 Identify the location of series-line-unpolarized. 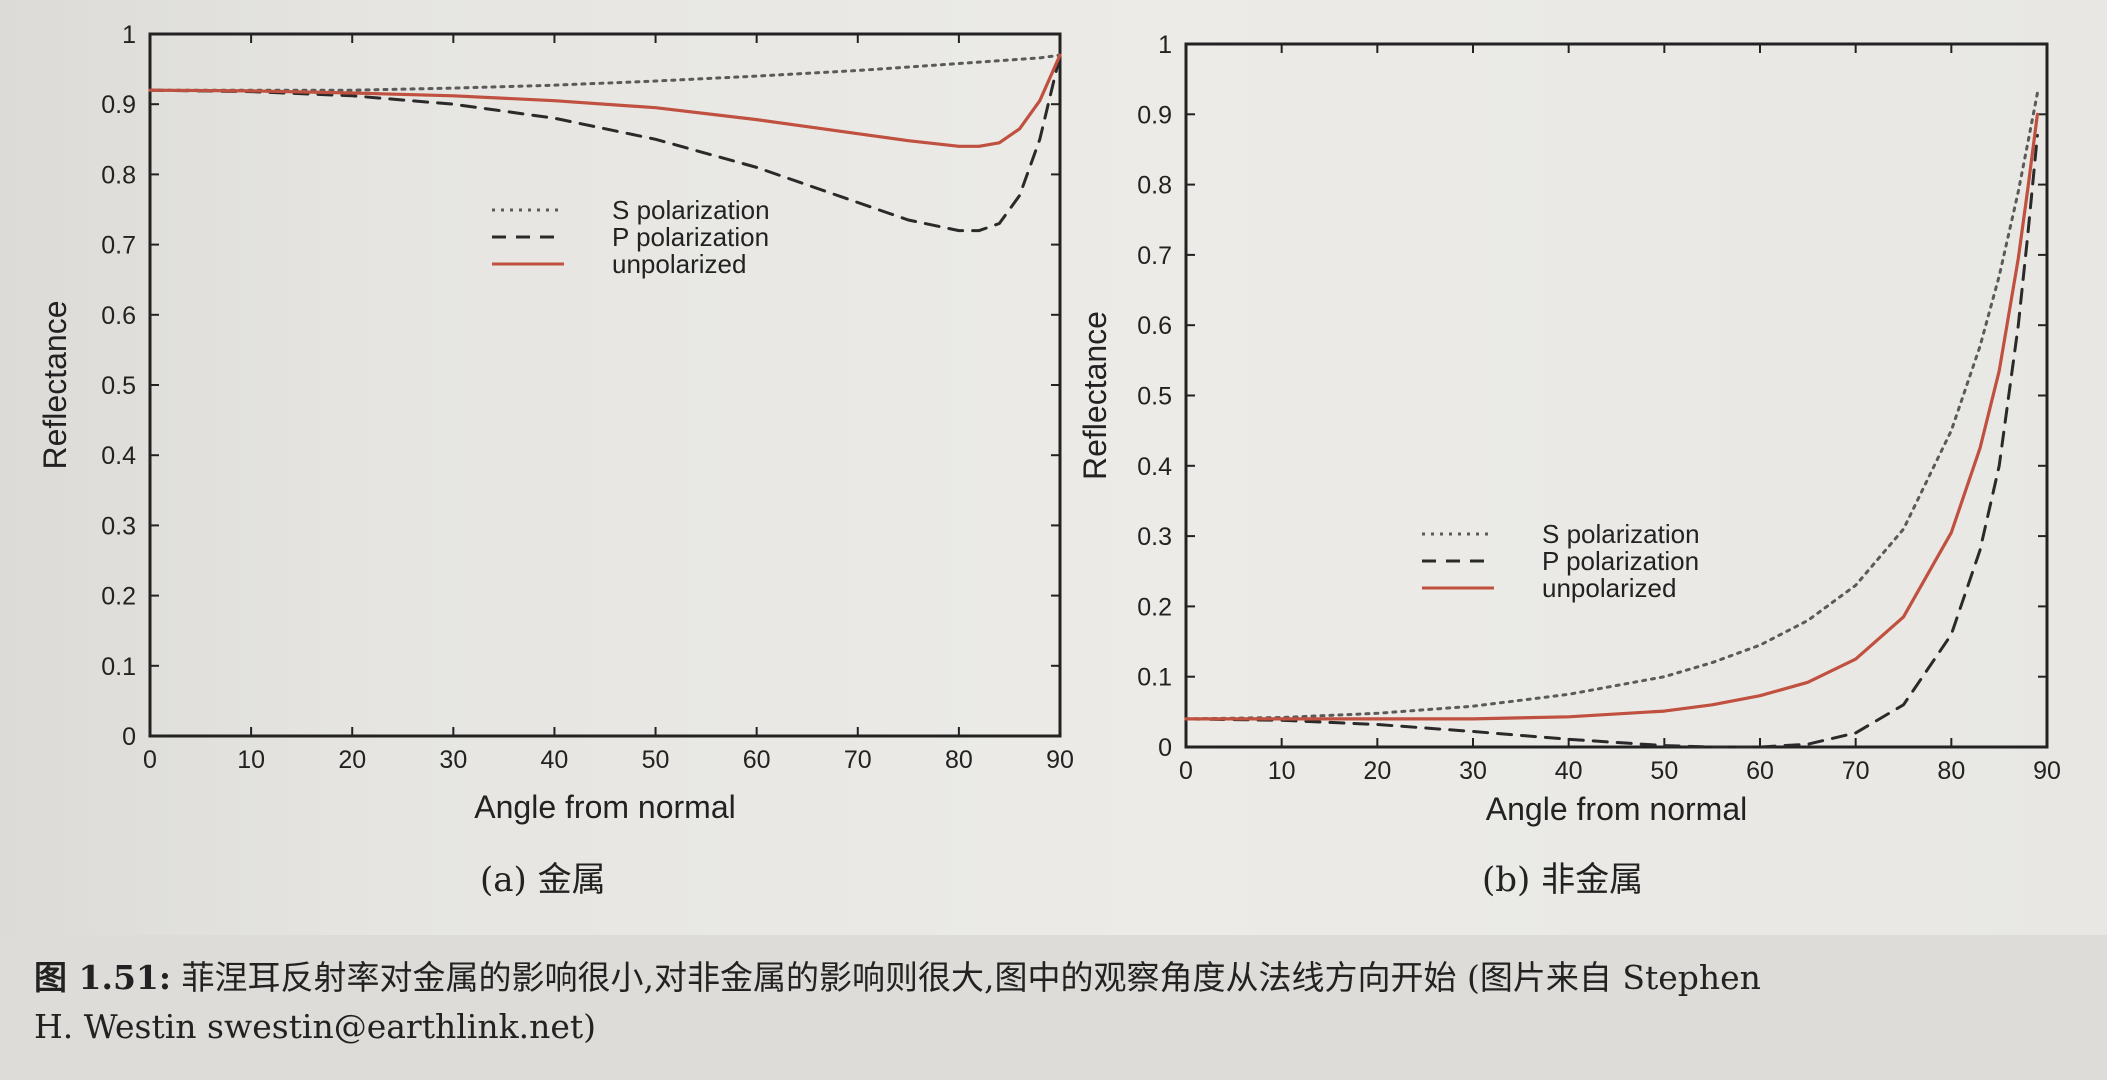
(605, 100).